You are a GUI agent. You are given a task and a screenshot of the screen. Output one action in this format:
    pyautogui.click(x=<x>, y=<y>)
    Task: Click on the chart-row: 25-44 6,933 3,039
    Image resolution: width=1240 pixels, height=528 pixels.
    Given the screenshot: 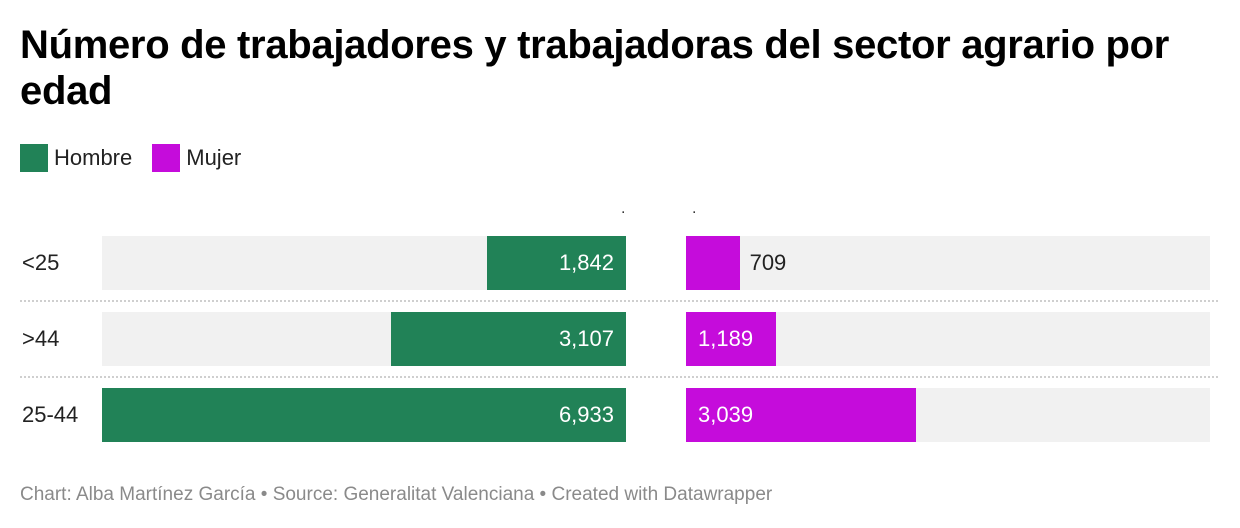 What is the action you would take?
    pyautogui.click(x=620, y=415)
    